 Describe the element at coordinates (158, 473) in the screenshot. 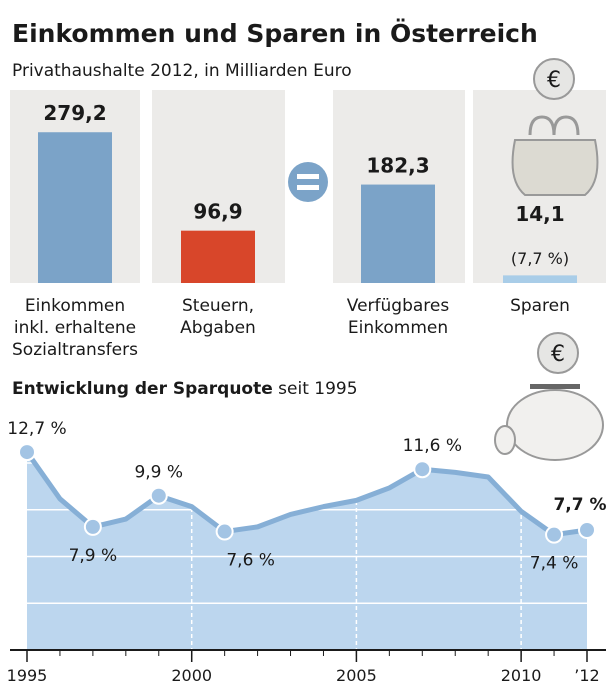

I see `value-label: 9,9 %` at that location.